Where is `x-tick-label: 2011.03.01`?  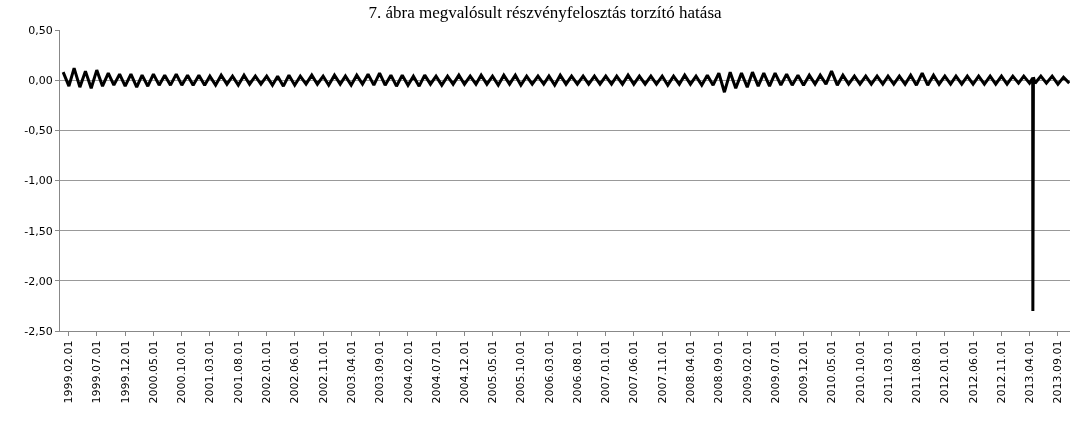
x-tick-label: 2011.03.01 is located at coordinates (888, 372).